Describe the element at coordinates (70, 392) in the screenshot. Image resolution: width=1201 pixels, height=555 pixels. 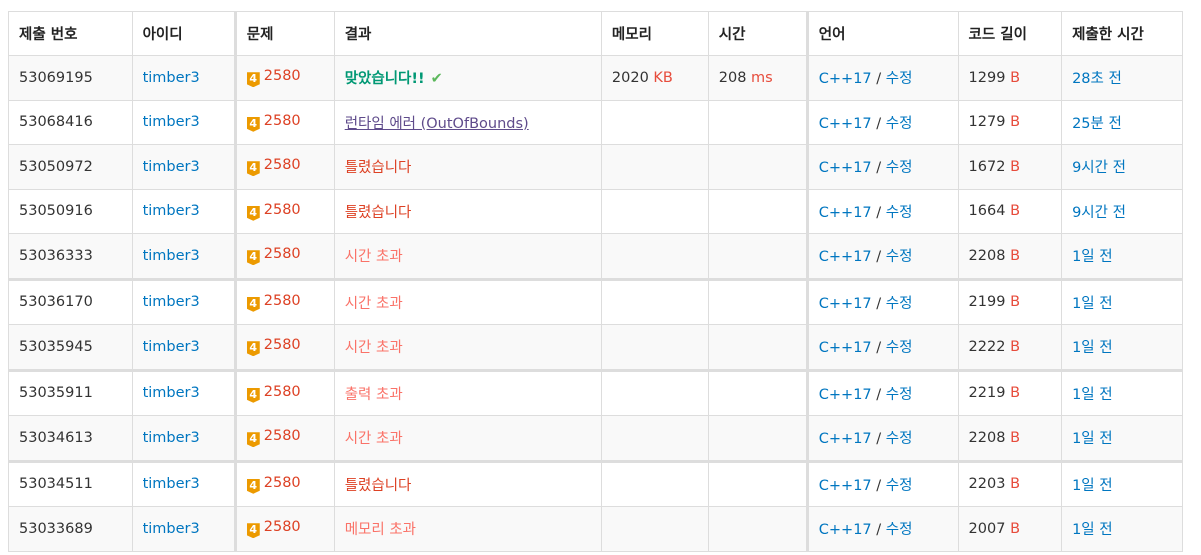
I see `submission-id: 53035911` at that location.